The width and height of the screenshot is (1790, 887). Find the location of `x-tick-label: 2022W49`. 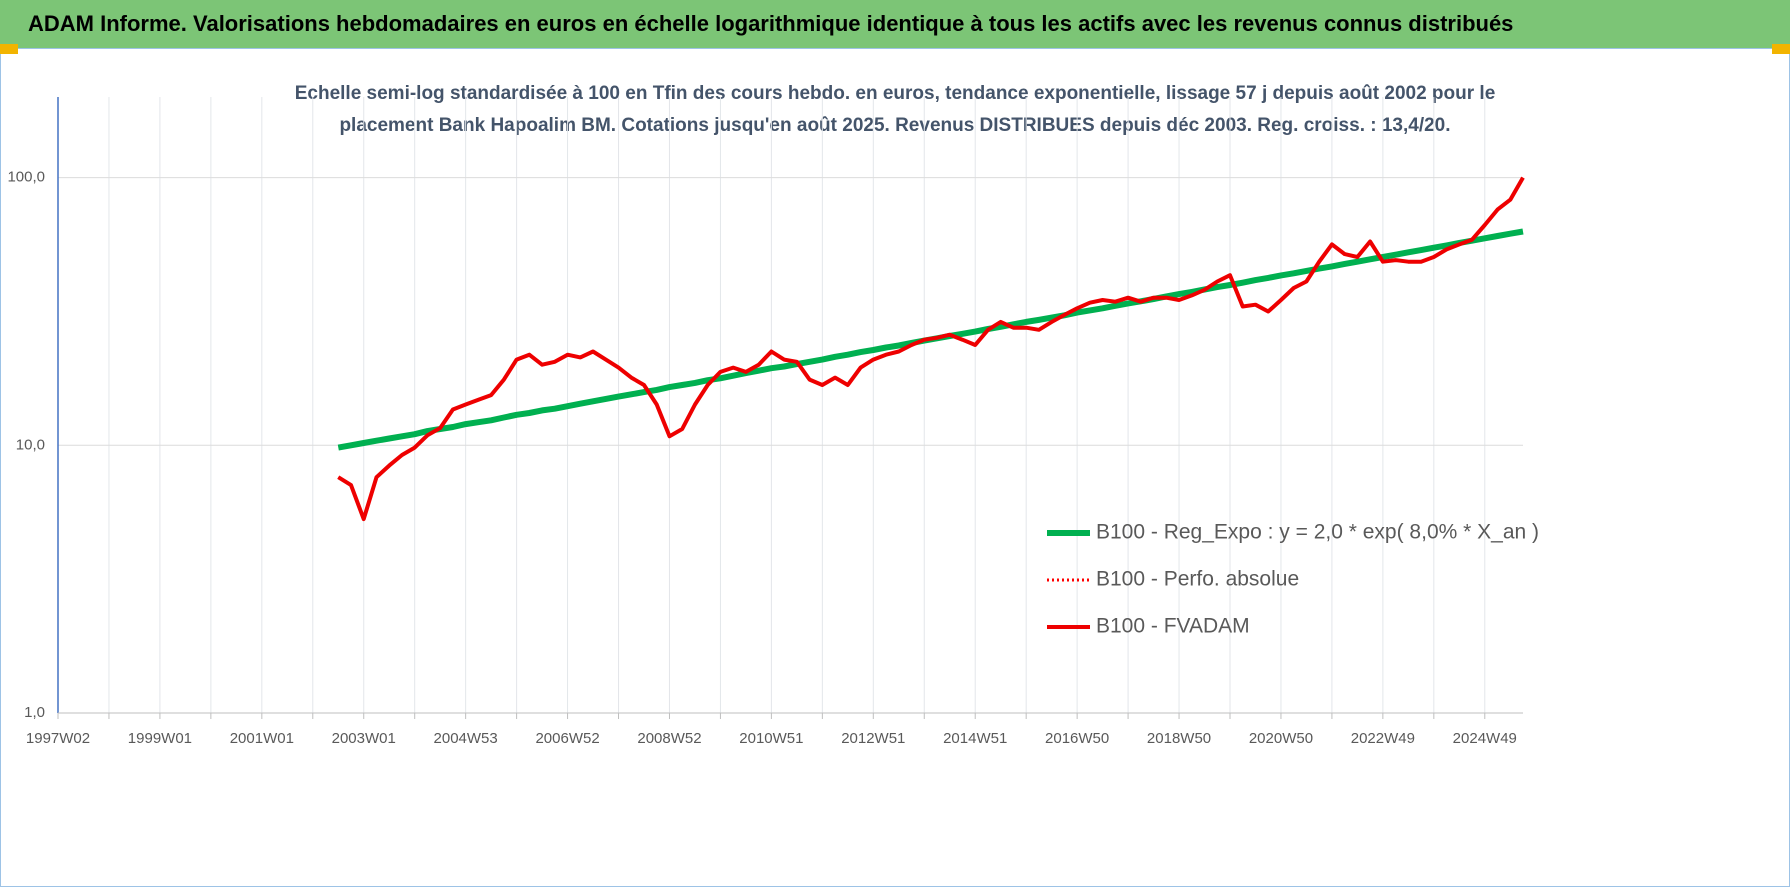

x-tick-label: 2022W49 is located at coordinates (1383, 738).